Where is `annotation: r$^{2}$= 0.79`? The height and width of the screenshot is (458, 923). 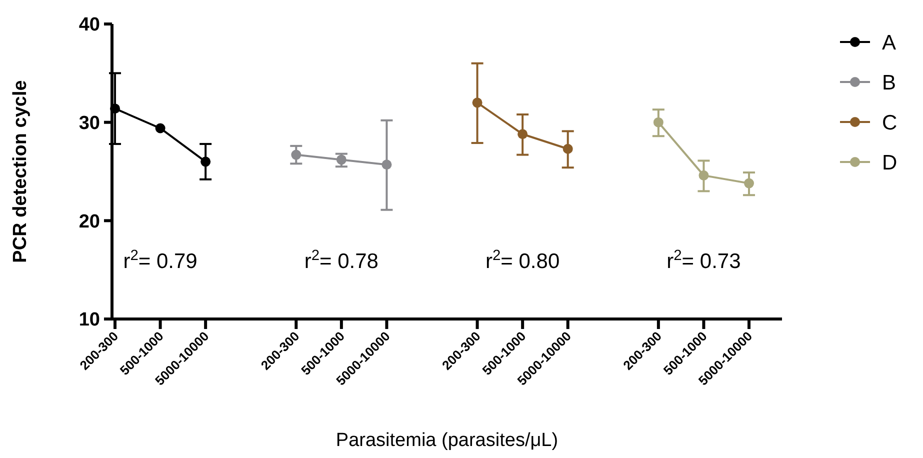
annotation: r$^{2}$= 0.79 is located at coordinates (160, 260).